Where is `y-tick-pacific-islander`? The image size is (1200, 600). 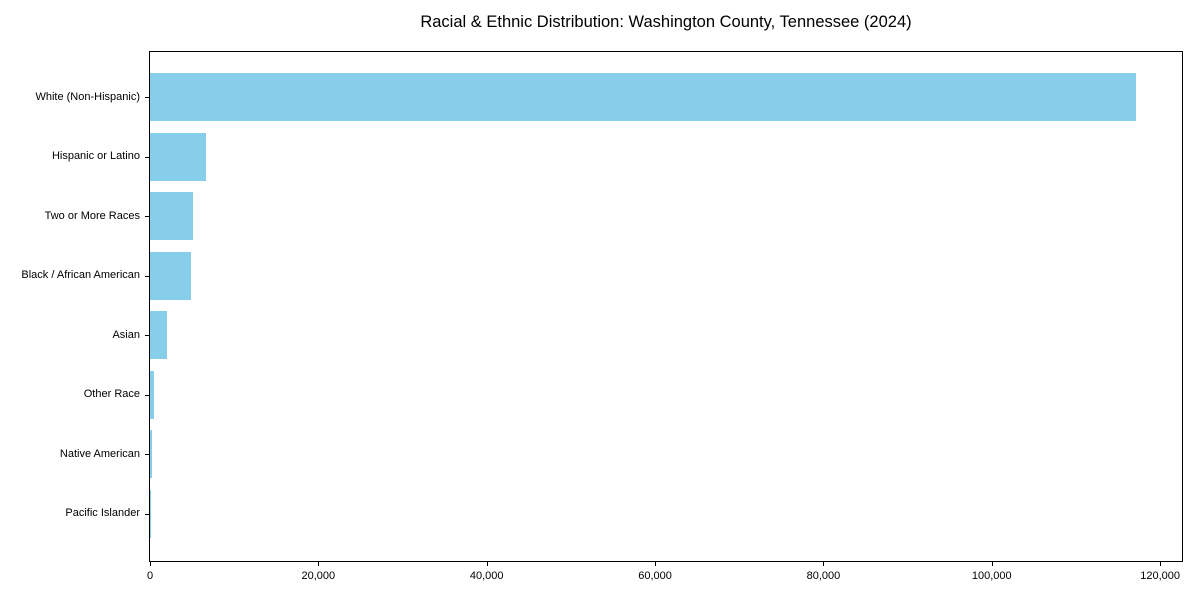 y-tick-pacific-islander is located at coordinates (147, 514).